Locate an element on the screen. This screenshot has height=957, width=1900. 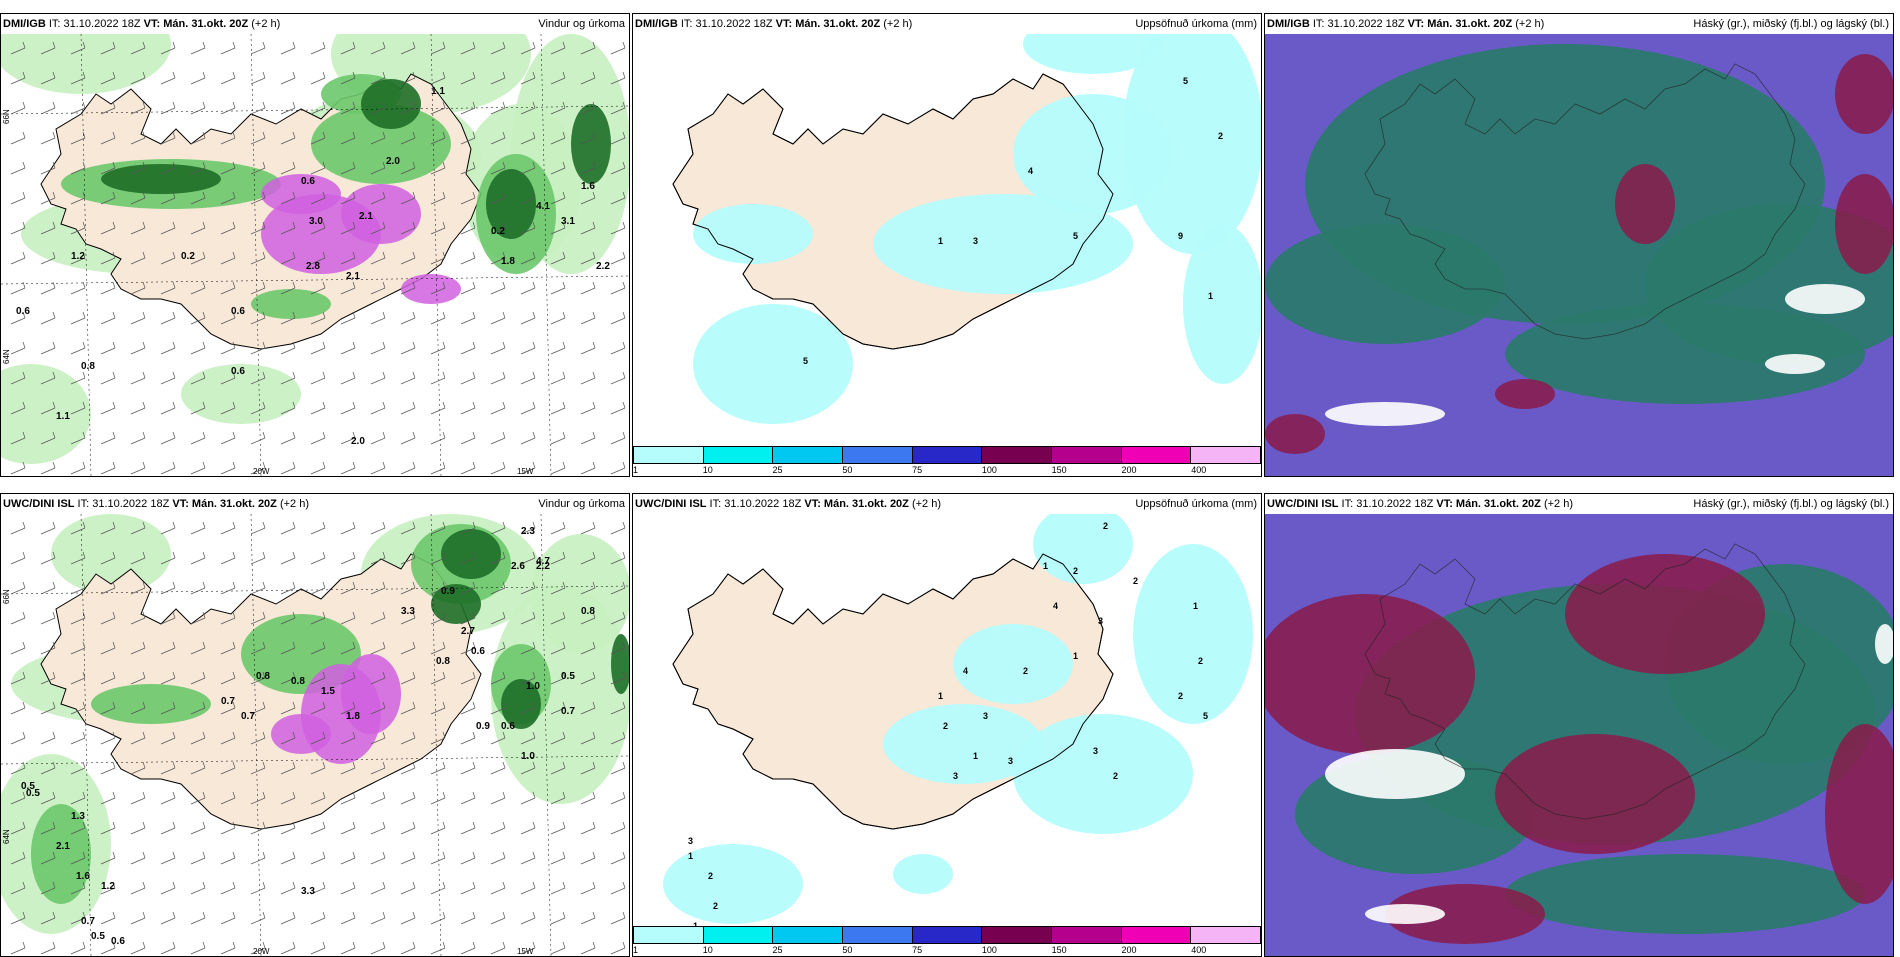
value-label: 1.6 is located at coordinates (588, 186).